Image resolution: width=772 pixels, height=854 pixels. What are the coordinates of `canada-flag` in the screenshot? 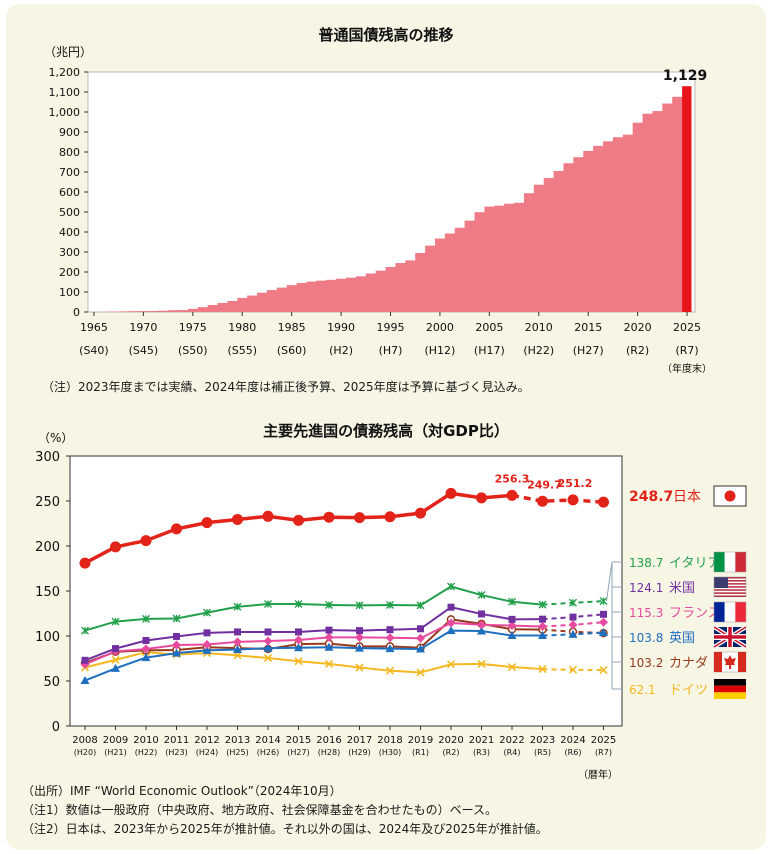 It's located at (730, 662).